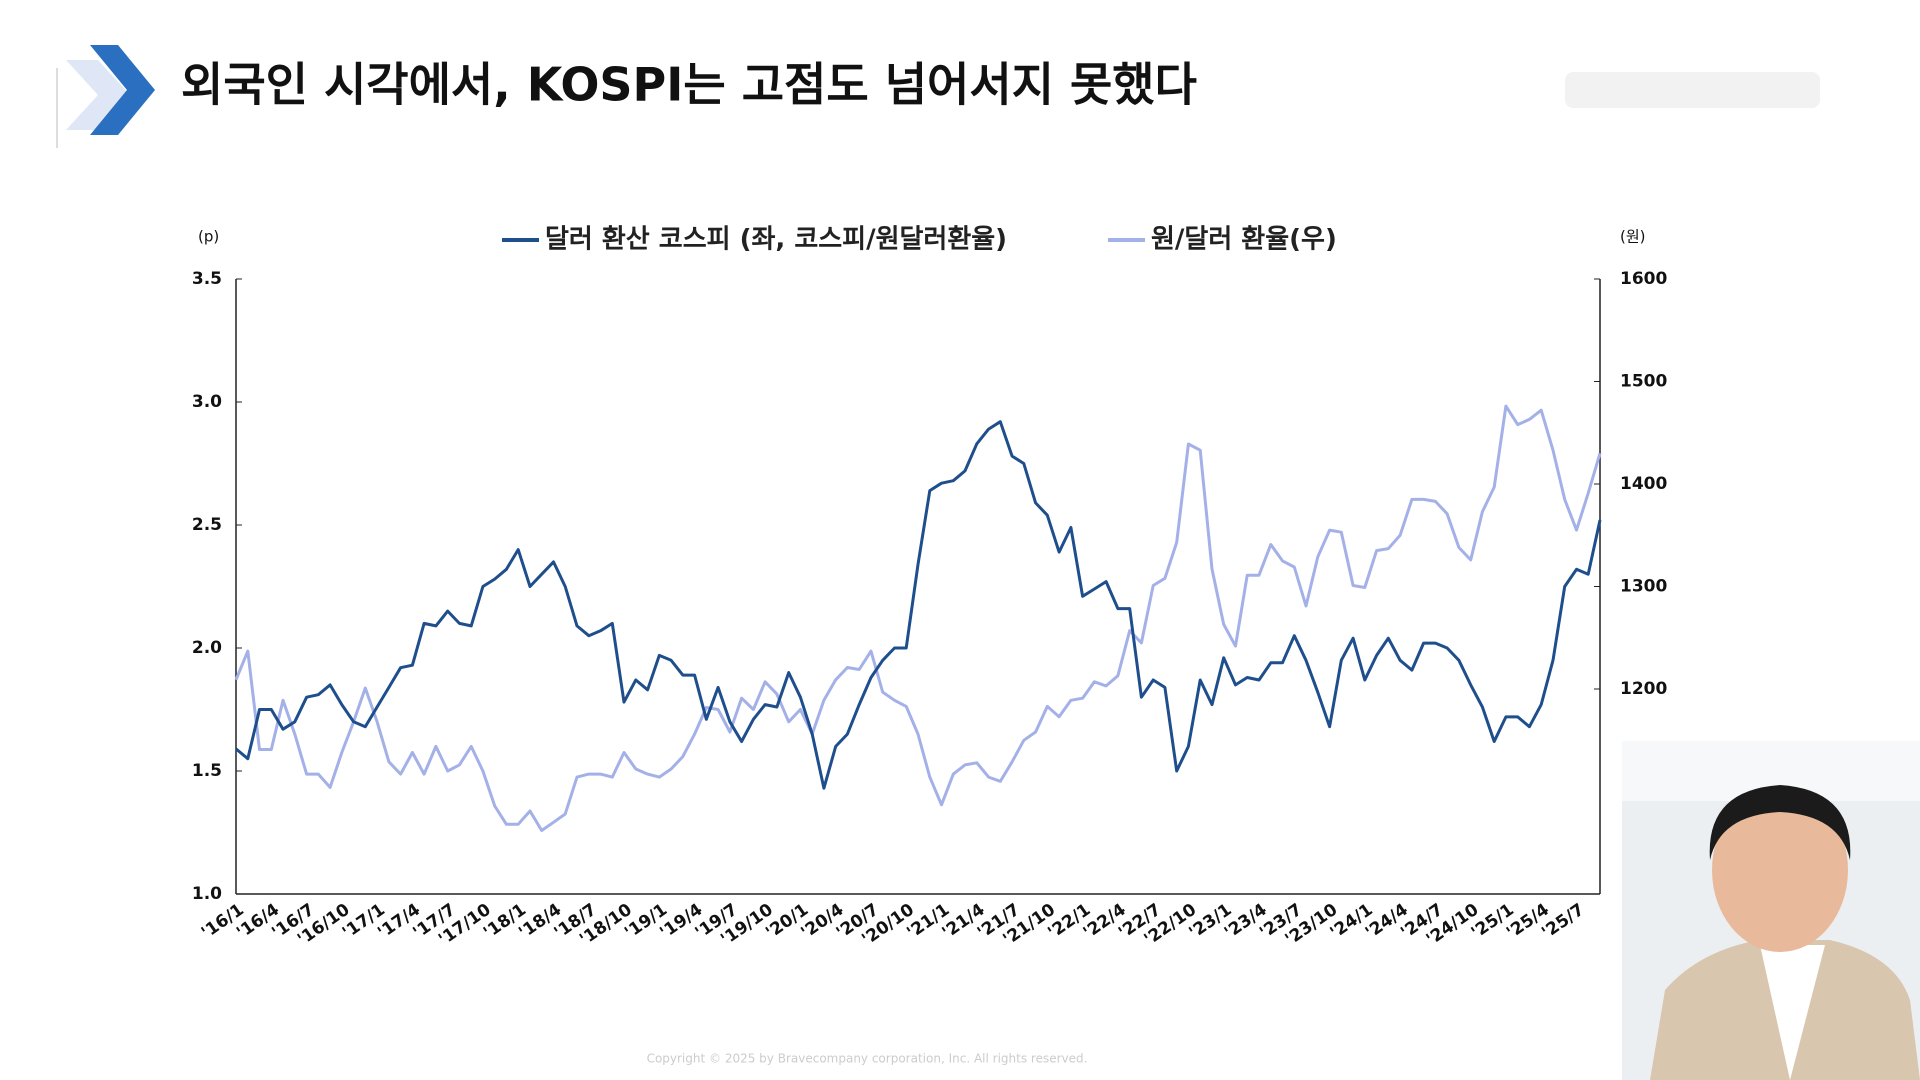 The width and height of the screenshot is (1920, 1080). What do you see at coordinates (207, 402) in the screenshot?
I see `y-tick-label: 3.0` at bounding box center [207, 402].